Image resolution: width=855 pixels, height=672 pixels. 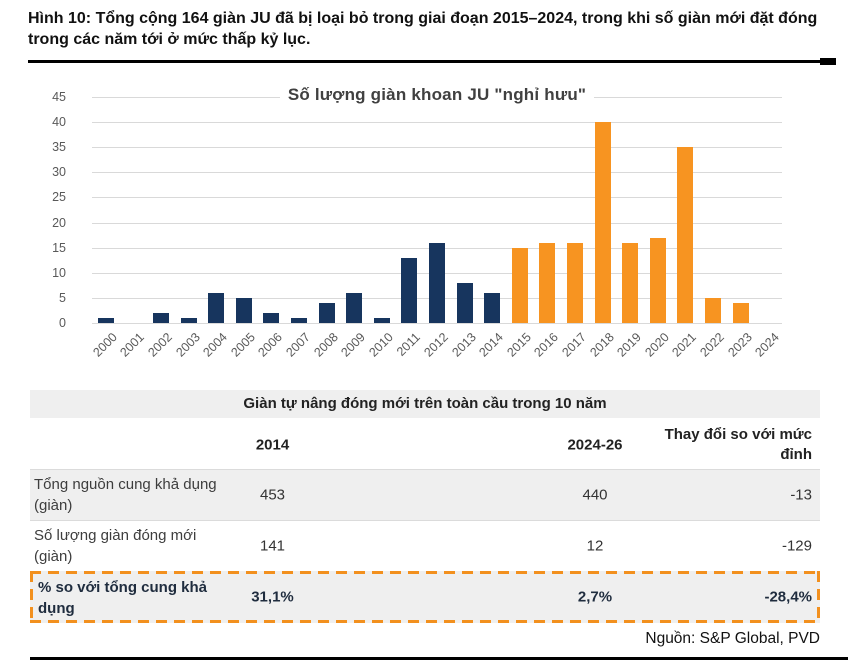 What do you see at coordinates (216, 308) in the screenshot?
I see `bar-2004` at bounding box center [216, 308].